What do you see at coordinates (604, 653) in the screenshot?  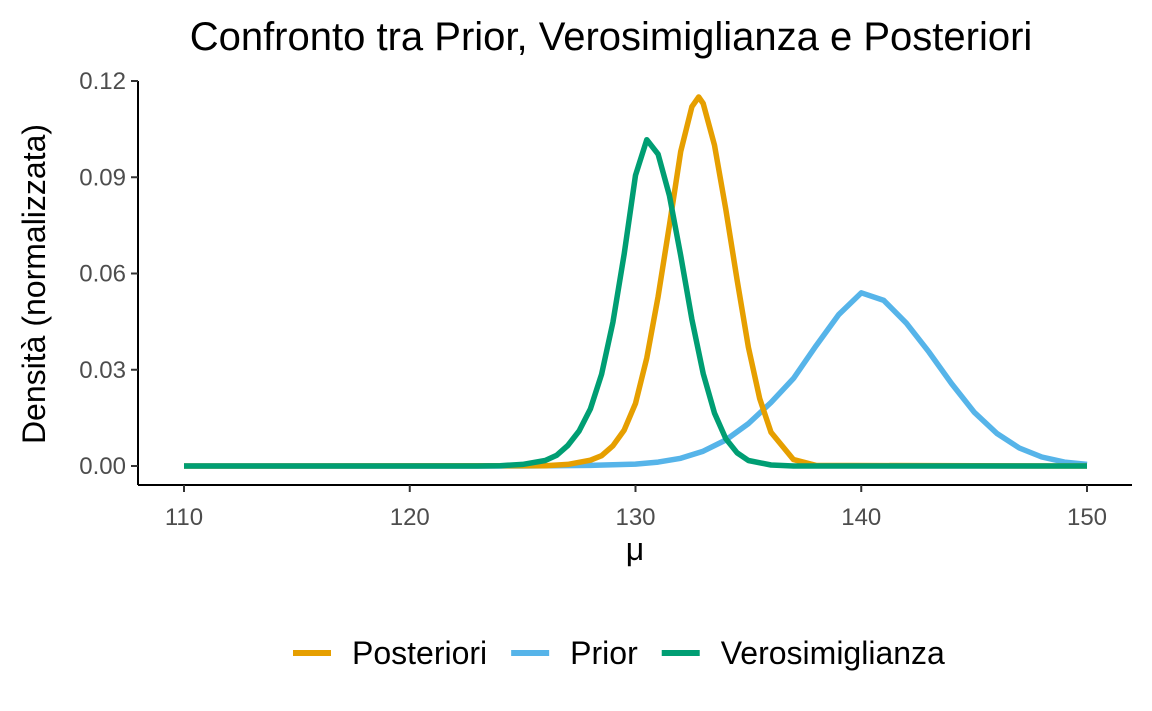 I see `legend-label-prior: Prior` at bounding box center [604, 653].